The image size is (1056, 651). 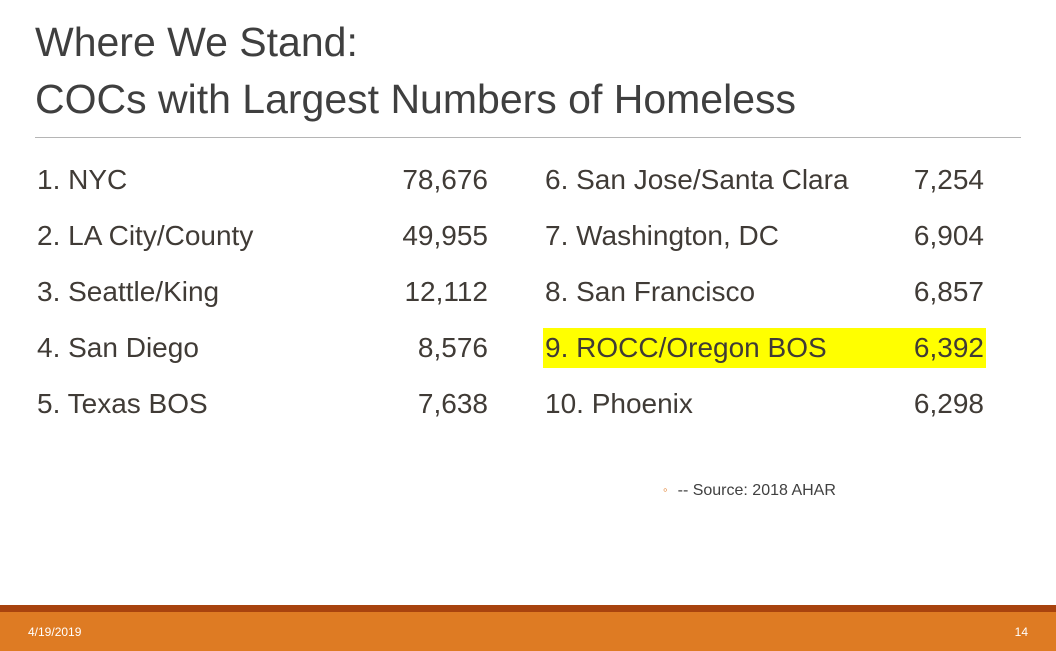 What do you see at coordinates (416, 99) in the screenshot?
I see `slide-title-line2: COCs with Largest Numbers of Homeless` at bounding box center [416, 99].